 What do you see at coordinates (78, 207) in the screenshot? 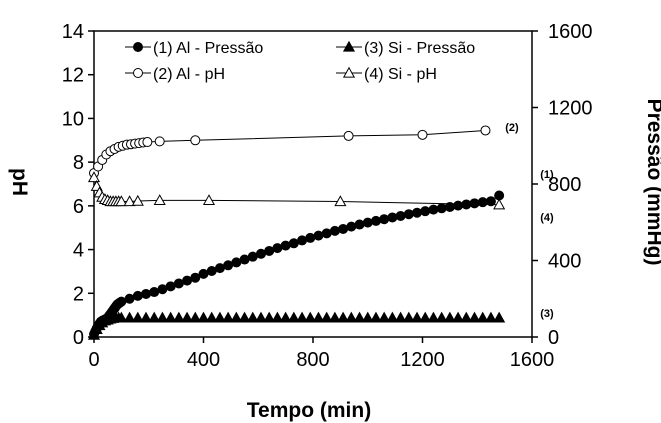
I see `y-tick-label: 6` at bounding box center [78, 207].